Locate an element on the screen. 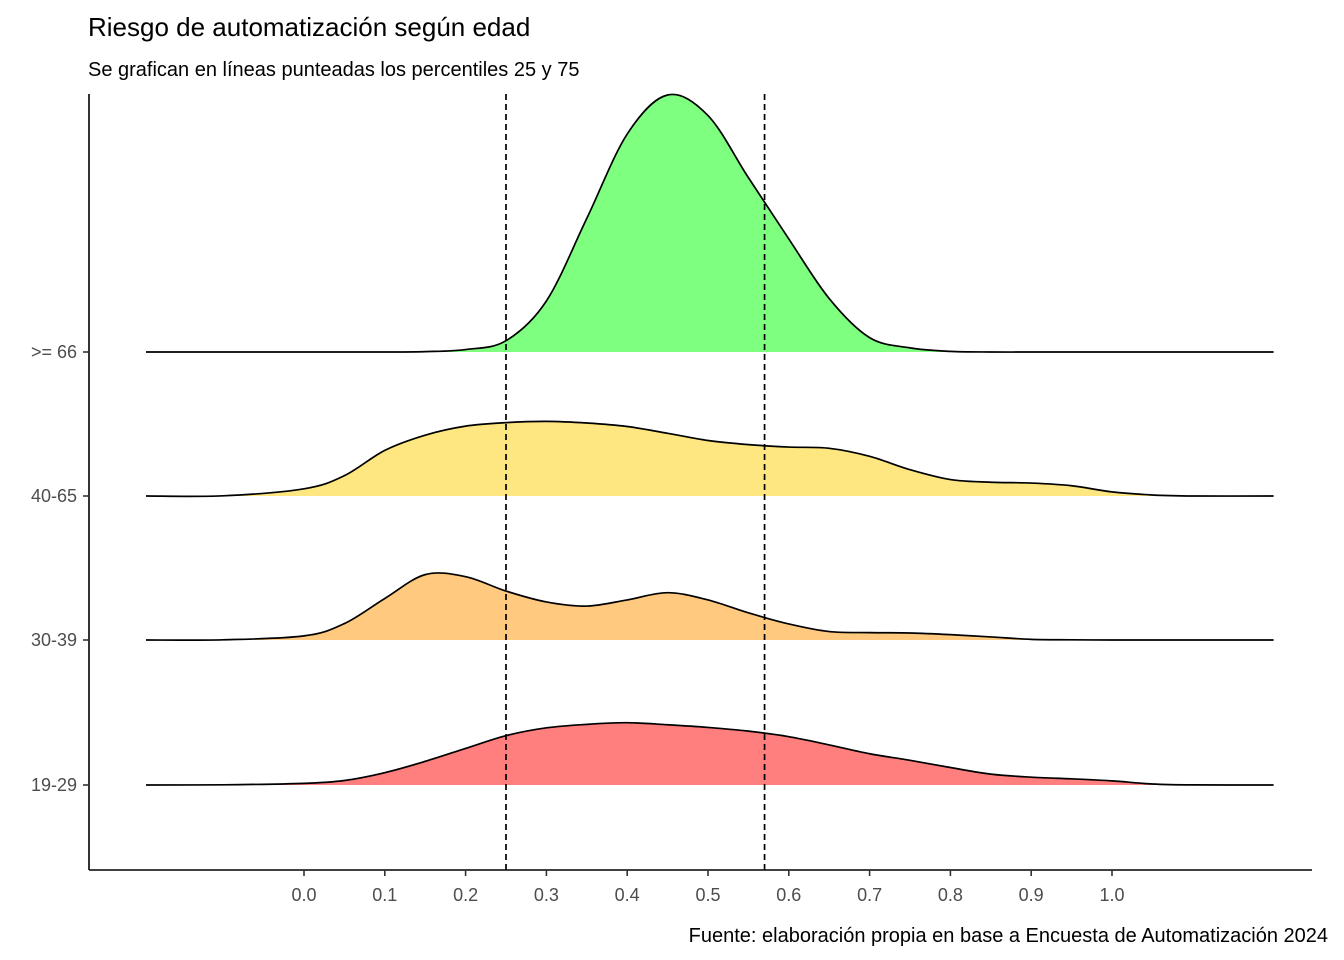 Image resolution: width=1344 pixels, height=960 pixels. y-axis: >= 66 40-65 30-39 19-29 is located at coordinates (60, 568).